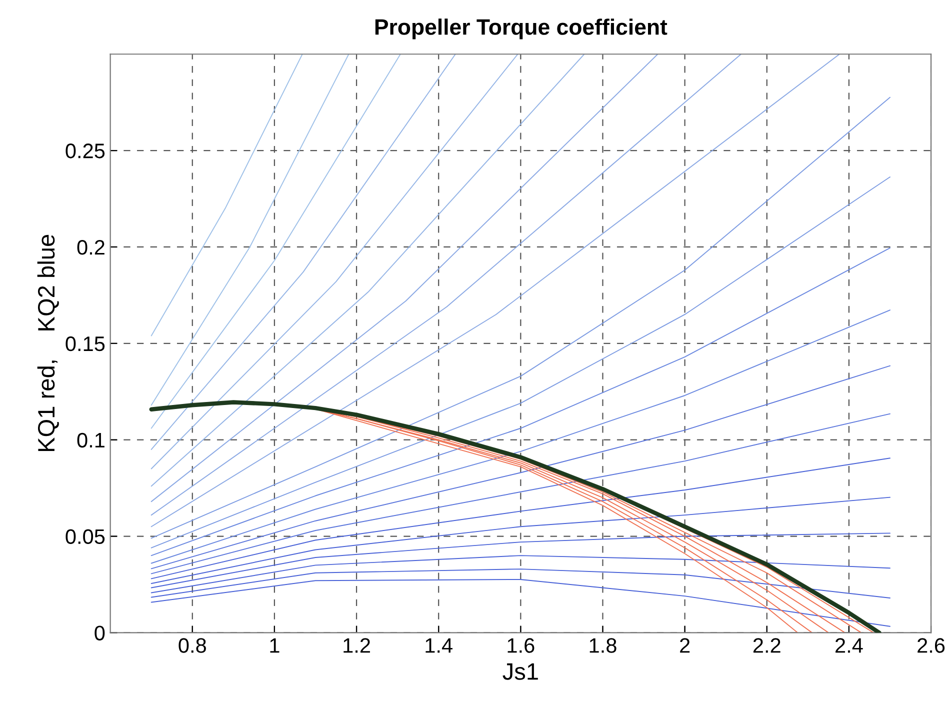 Image resolution: width=951 pixels, height=703 pixels. I want to click on x-tick-label: 1.8, so click(603, 645).